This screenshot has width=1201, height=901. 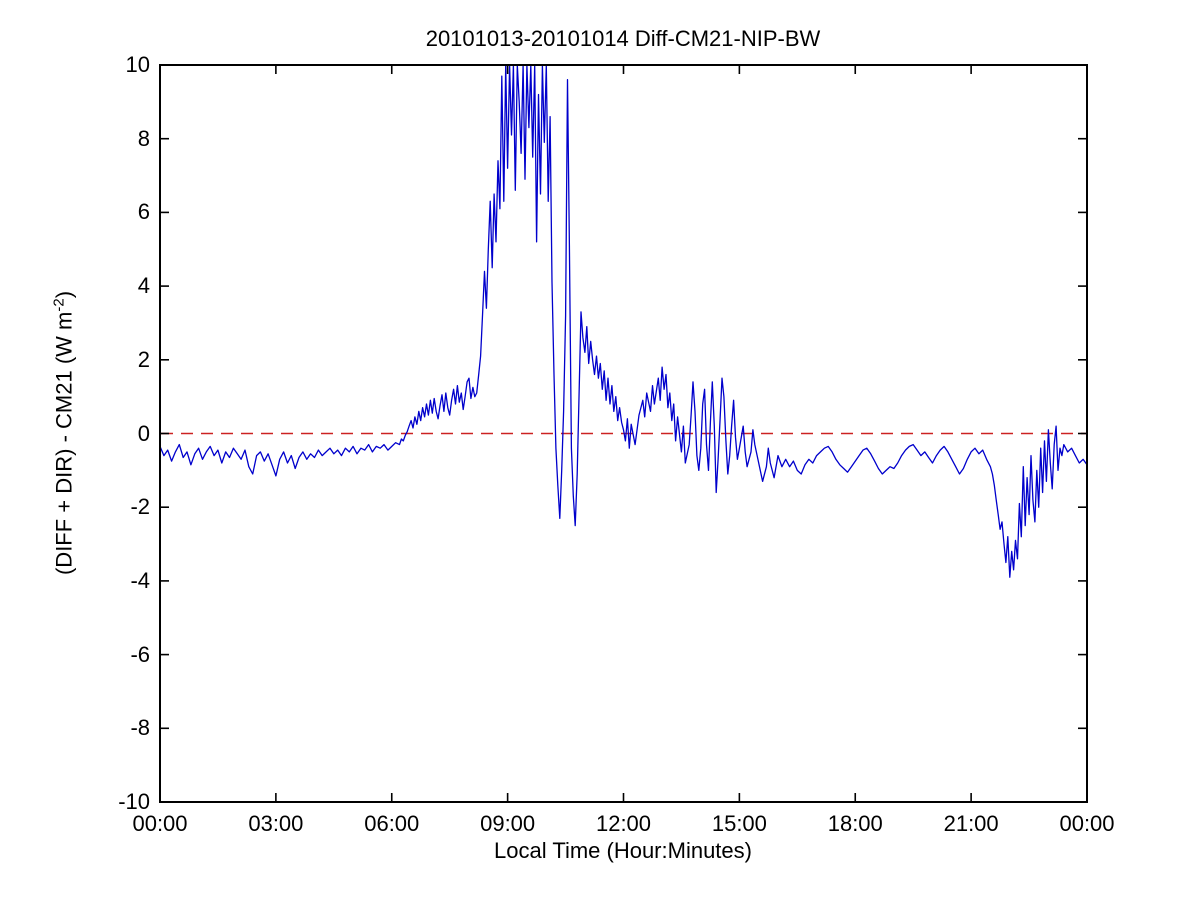 What do you see at coordinates (140, 580) in the screenshot?
I see `y-tick-label: -4` at bounding box center [140, 580].